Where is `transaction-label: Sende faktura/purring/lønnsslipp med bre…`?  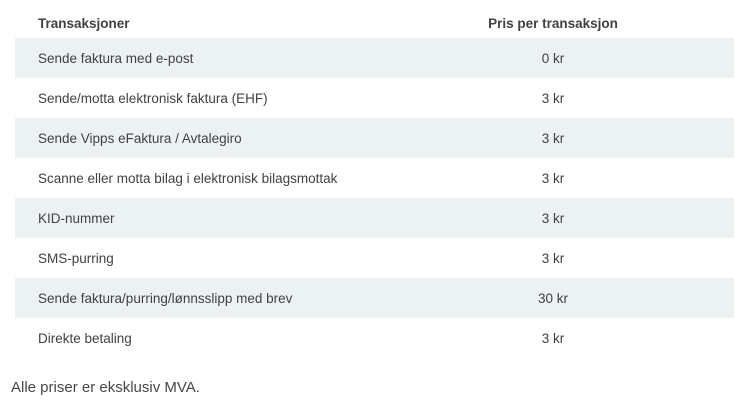 transaction-label: Sende faktura/purring/lønnsslipp med bre… is located at coordinates (165, 298).